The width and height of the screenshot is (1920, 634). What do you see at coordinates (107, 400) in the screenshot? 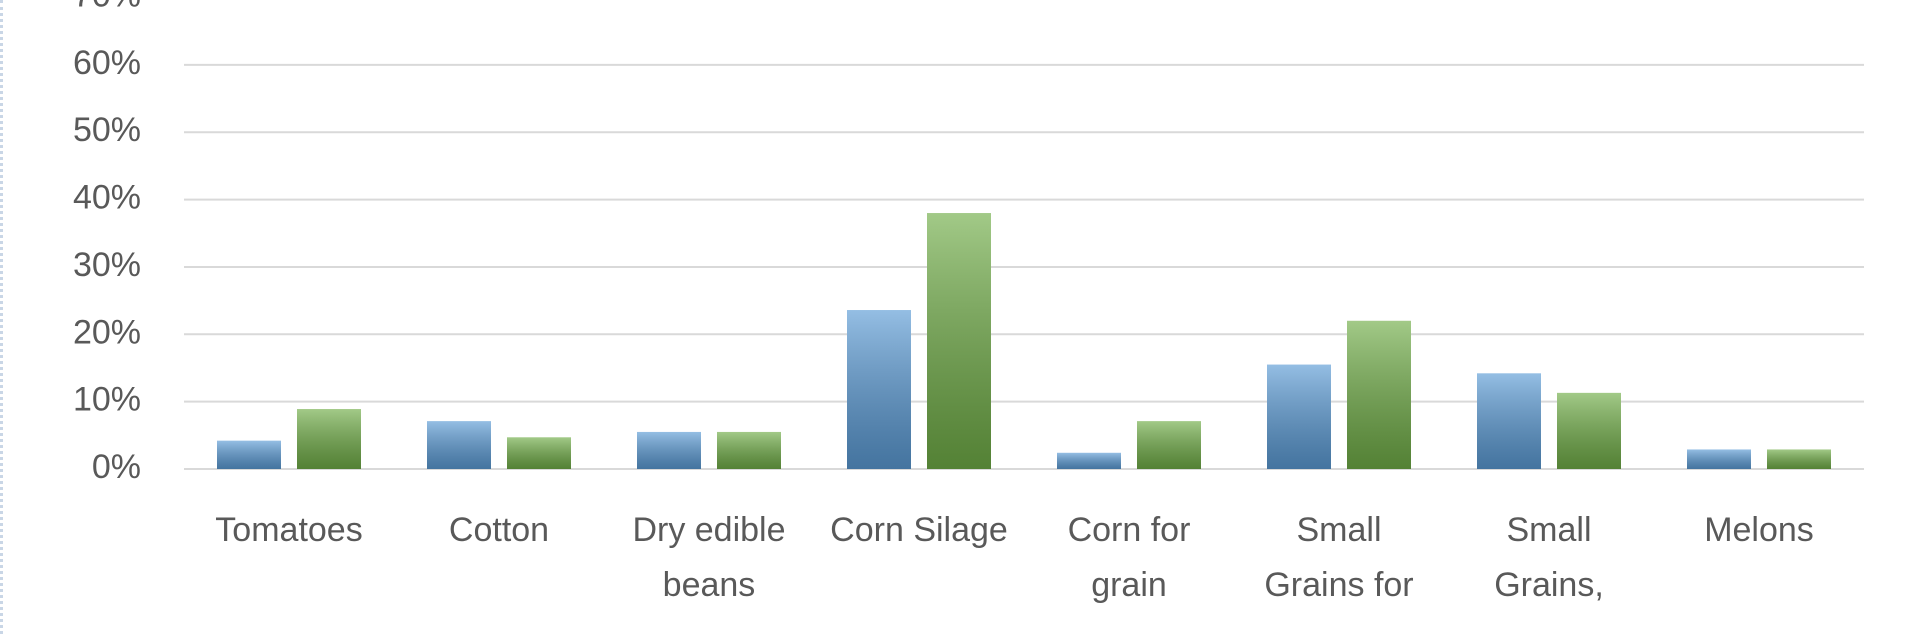
I see `y-tick-label: 10%` at bounding box center [107, 400].